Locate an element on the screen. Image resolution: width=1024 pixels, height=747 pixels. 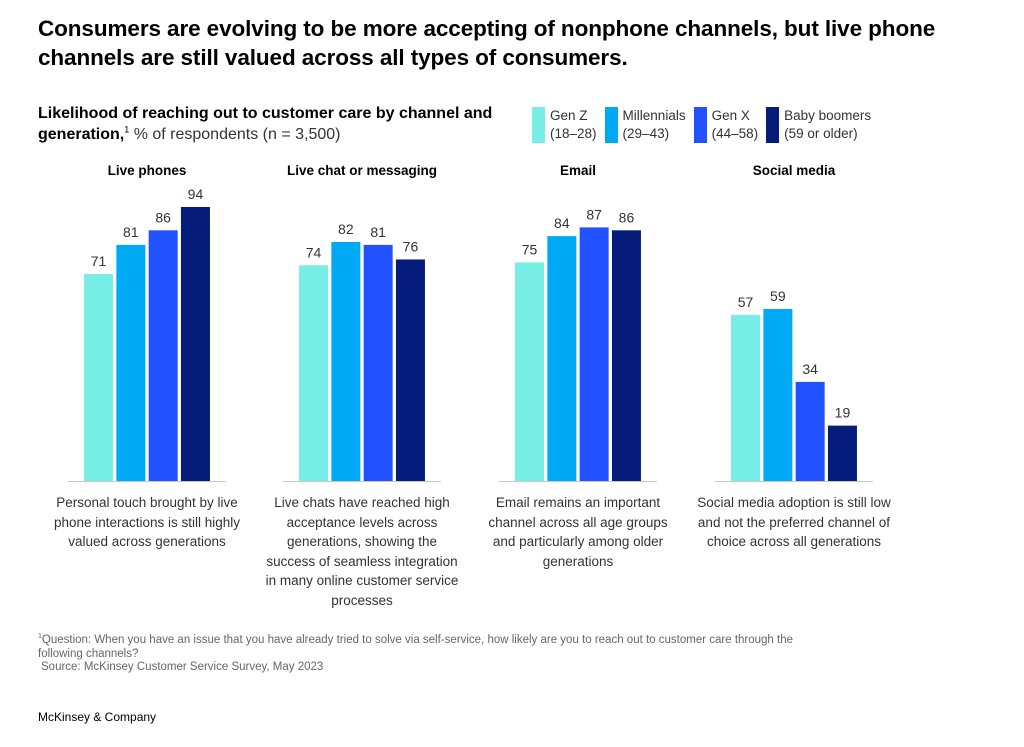
bar-social-media-baby-boomers is located at coordinates (842, 453).